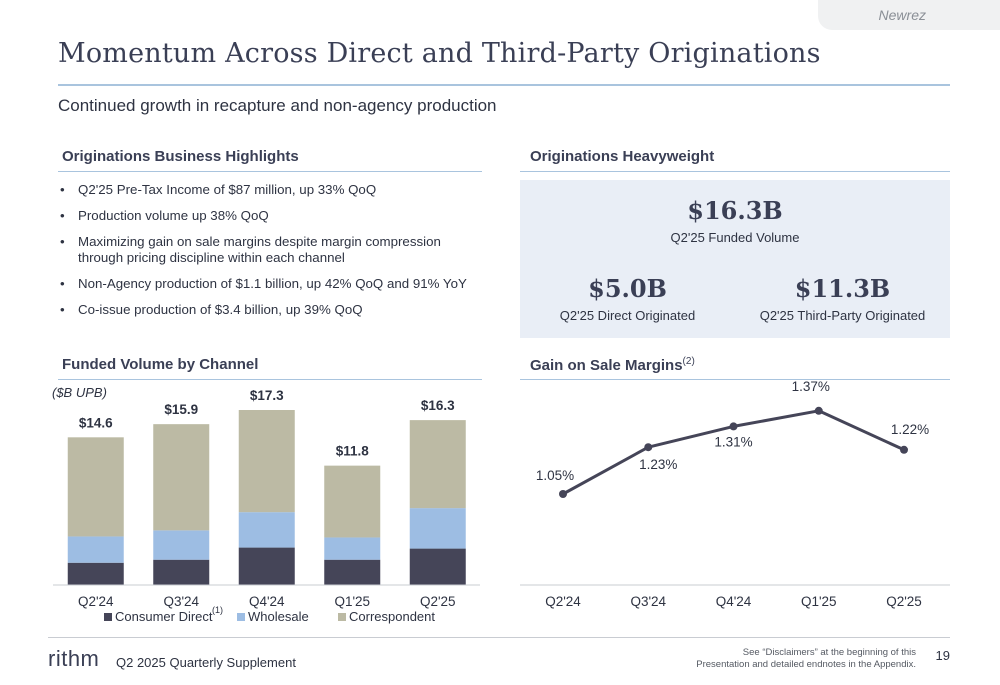 The image size is (1000, 685). What do you see at coordinates (902, 15) in the screenshot?
I see `brand-tag-label: Newrez` at bounding box center [902, 15].